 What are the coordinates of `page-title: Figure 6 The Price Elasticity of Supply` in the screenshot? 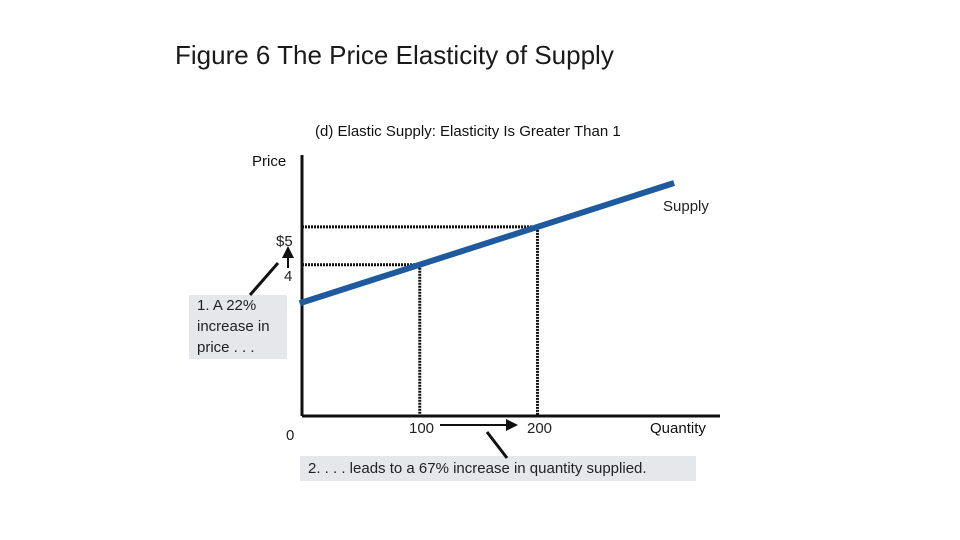 It's located at (394, 55).